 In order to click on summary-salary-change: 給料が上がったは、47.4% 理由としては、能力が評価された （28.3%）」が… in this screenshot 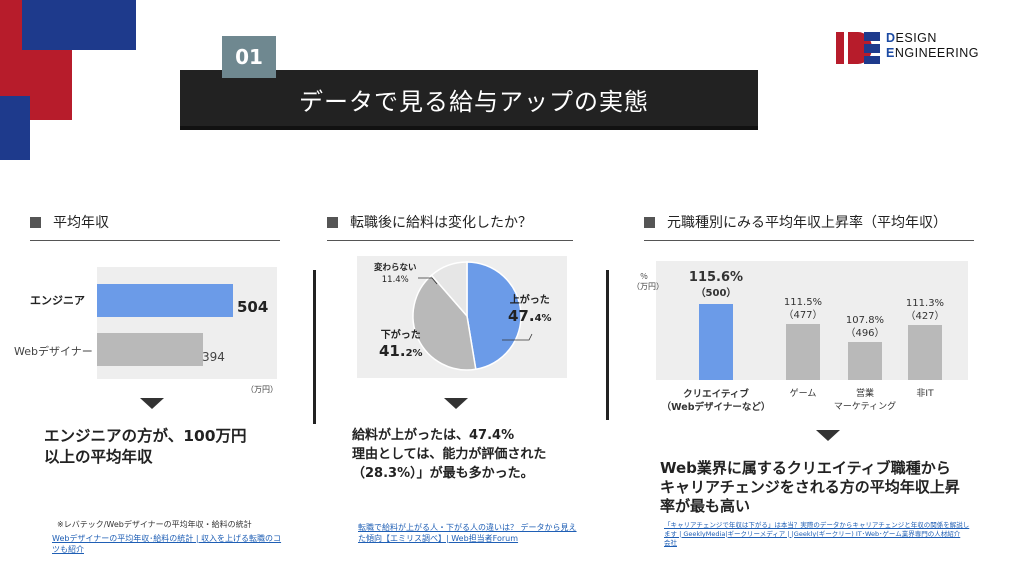, I will do `click(449, 454)`.